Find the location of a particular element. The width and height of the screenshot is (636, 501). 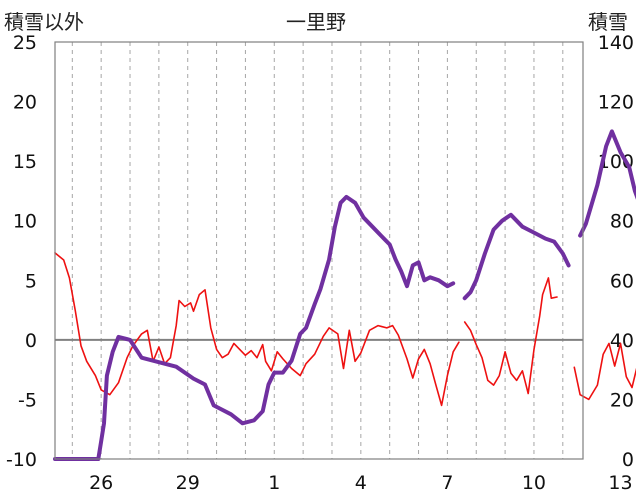

chart-title: 一里野 is located at coordinates (316, 22).